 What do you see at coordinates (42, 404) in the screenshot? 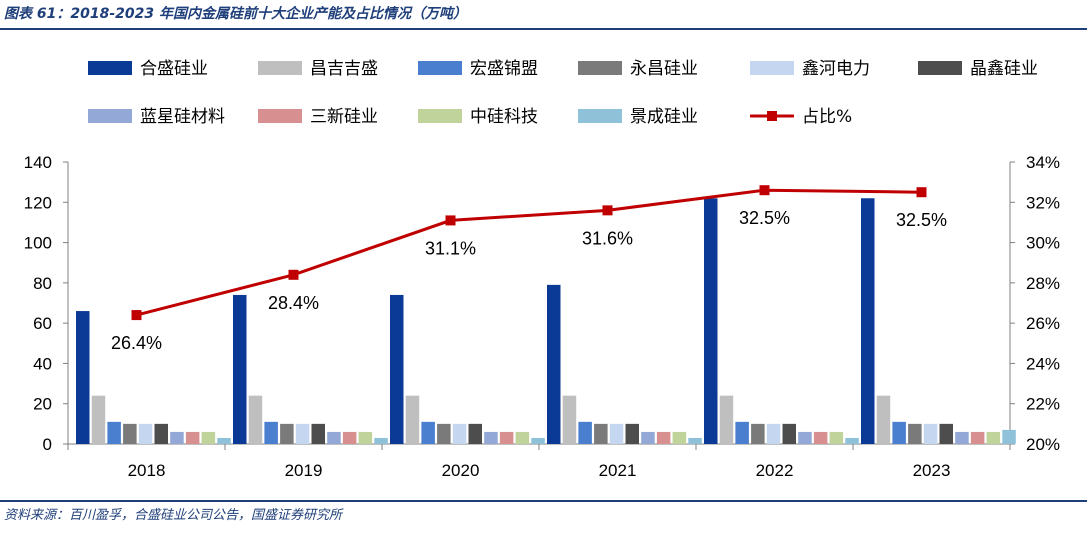
I see `y-tick-label: 20` at bounding box center [42, 404].